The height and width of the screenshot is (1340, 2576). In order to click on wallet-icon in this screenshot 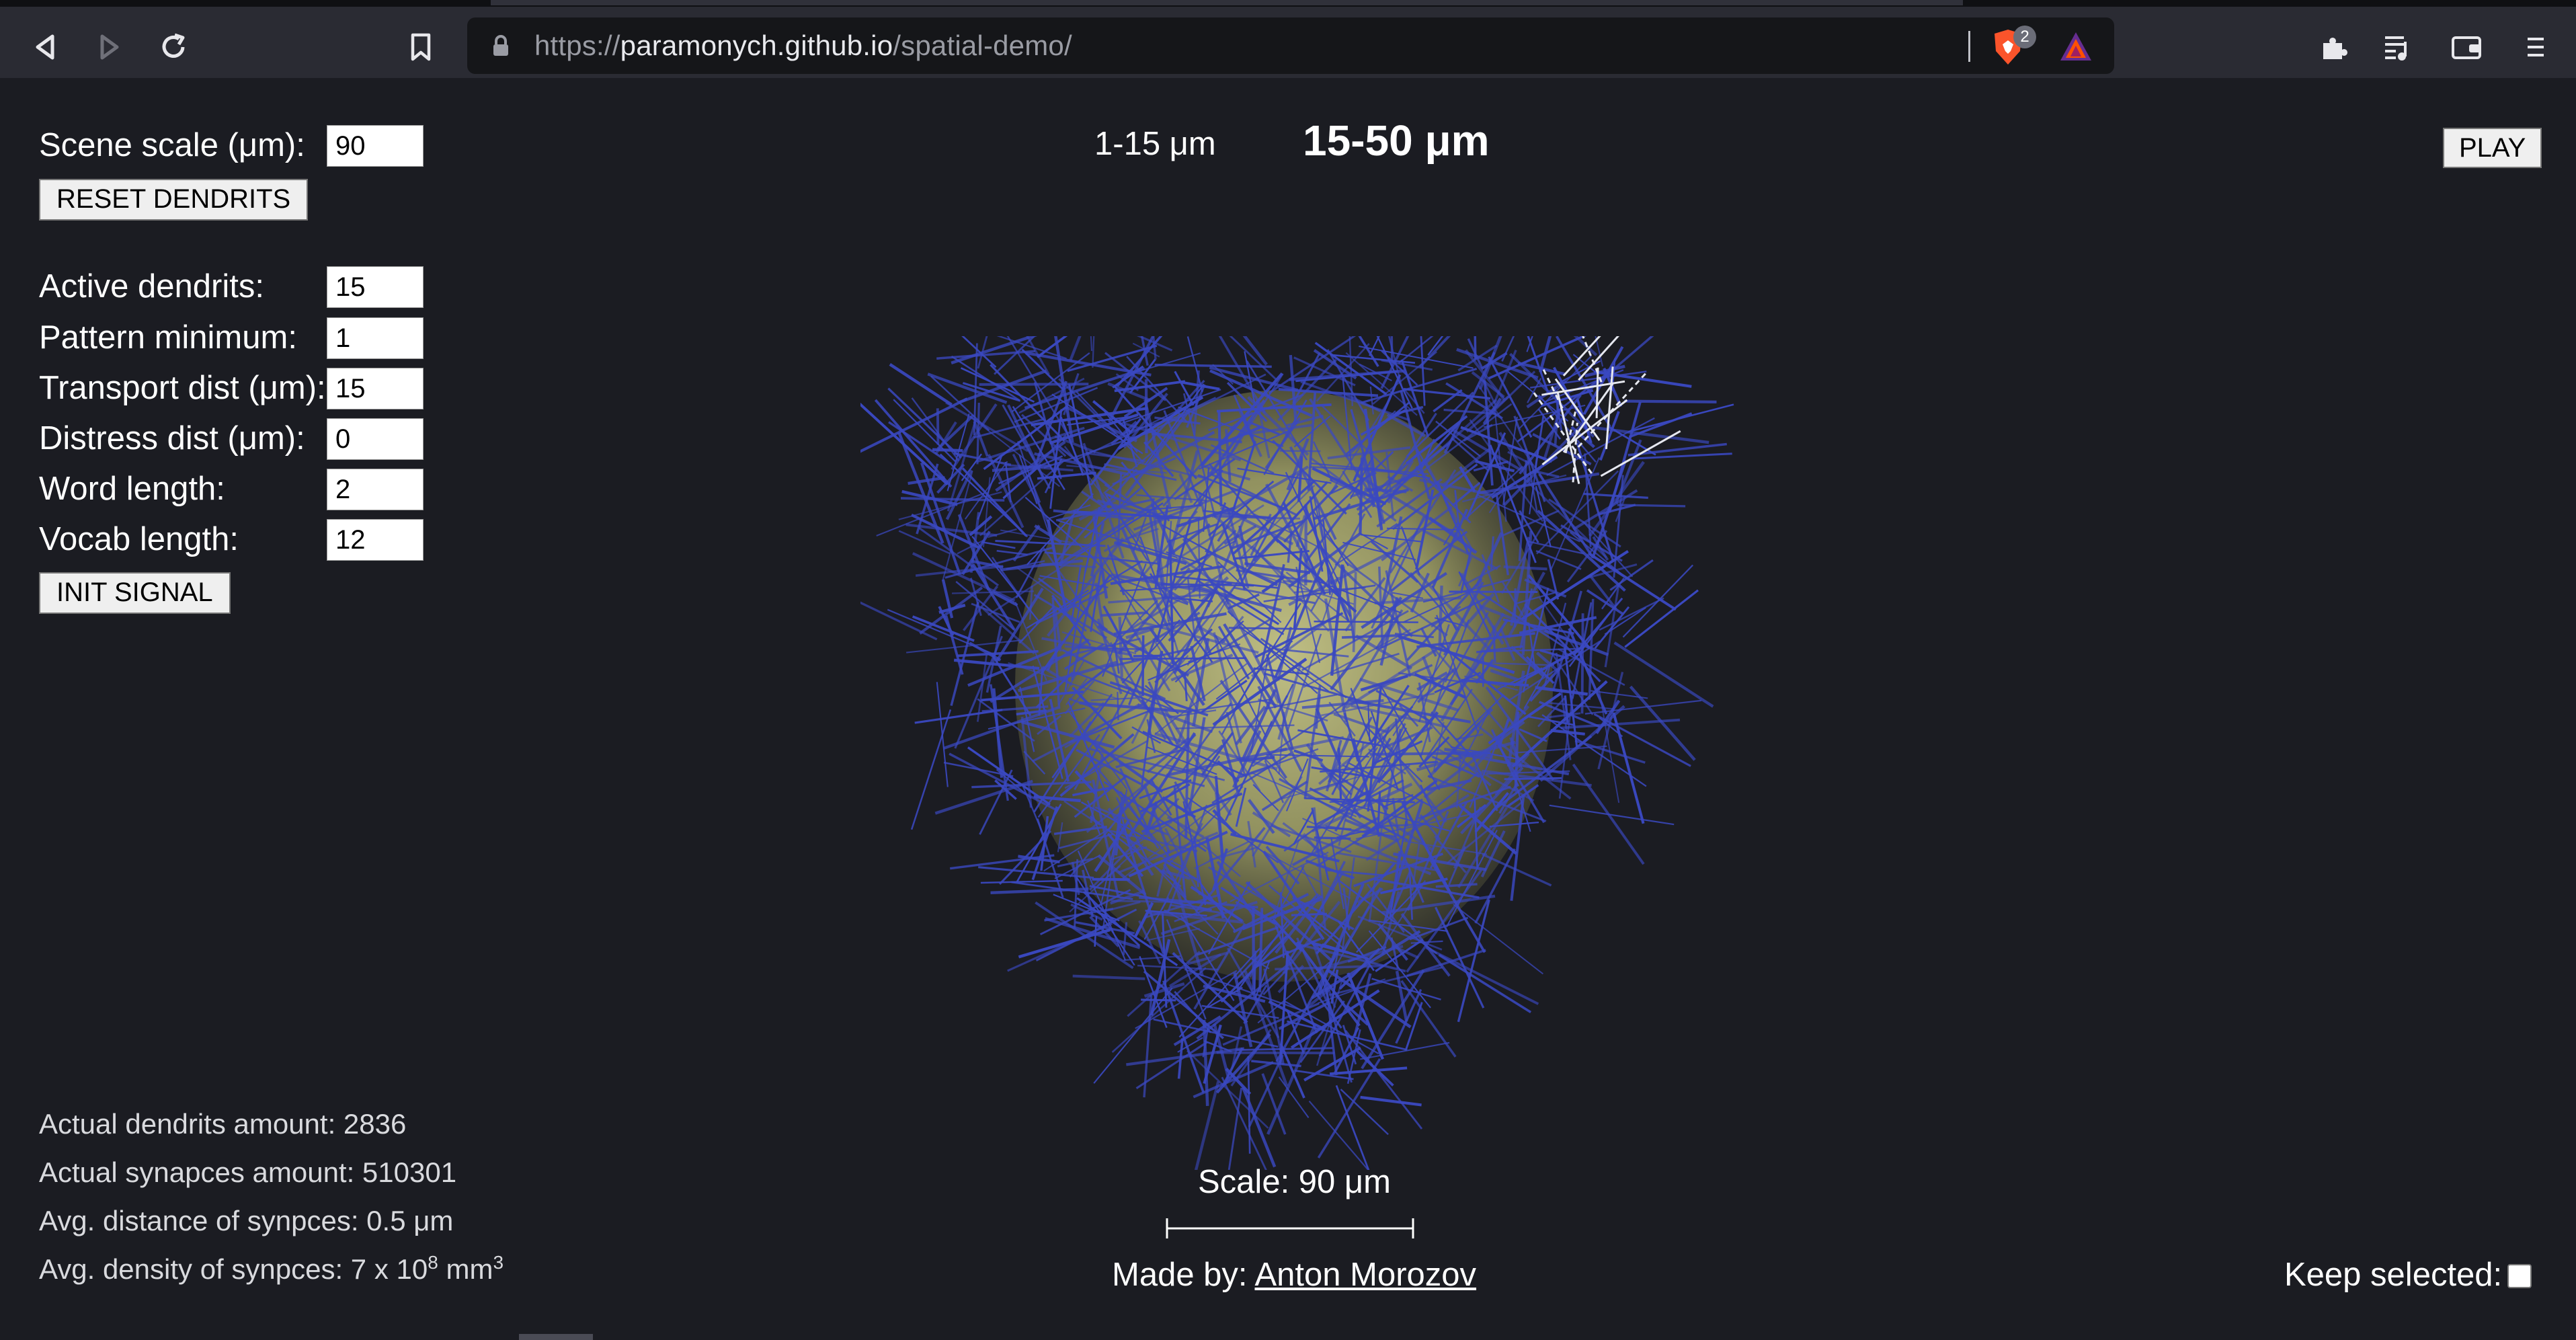, I will do `click(2466, 47)`.